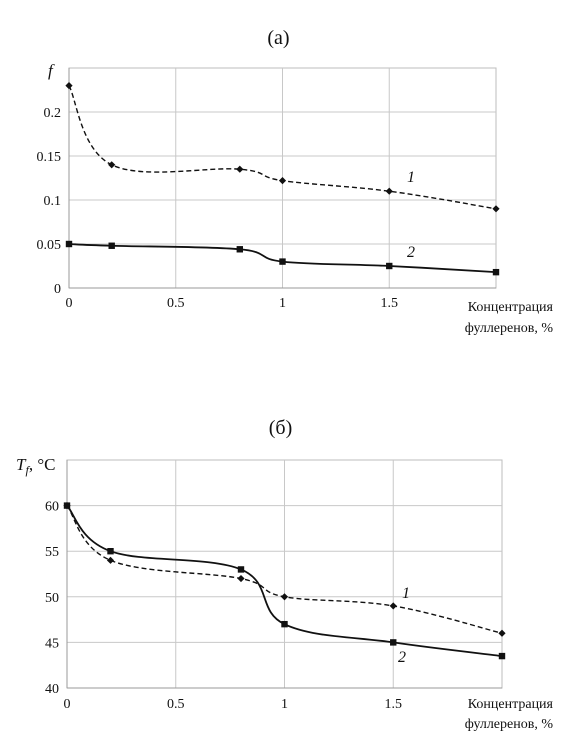 This screenshot has width=577, height=748. I want to click on y-tick-label: 0.2, so click(53, 113).